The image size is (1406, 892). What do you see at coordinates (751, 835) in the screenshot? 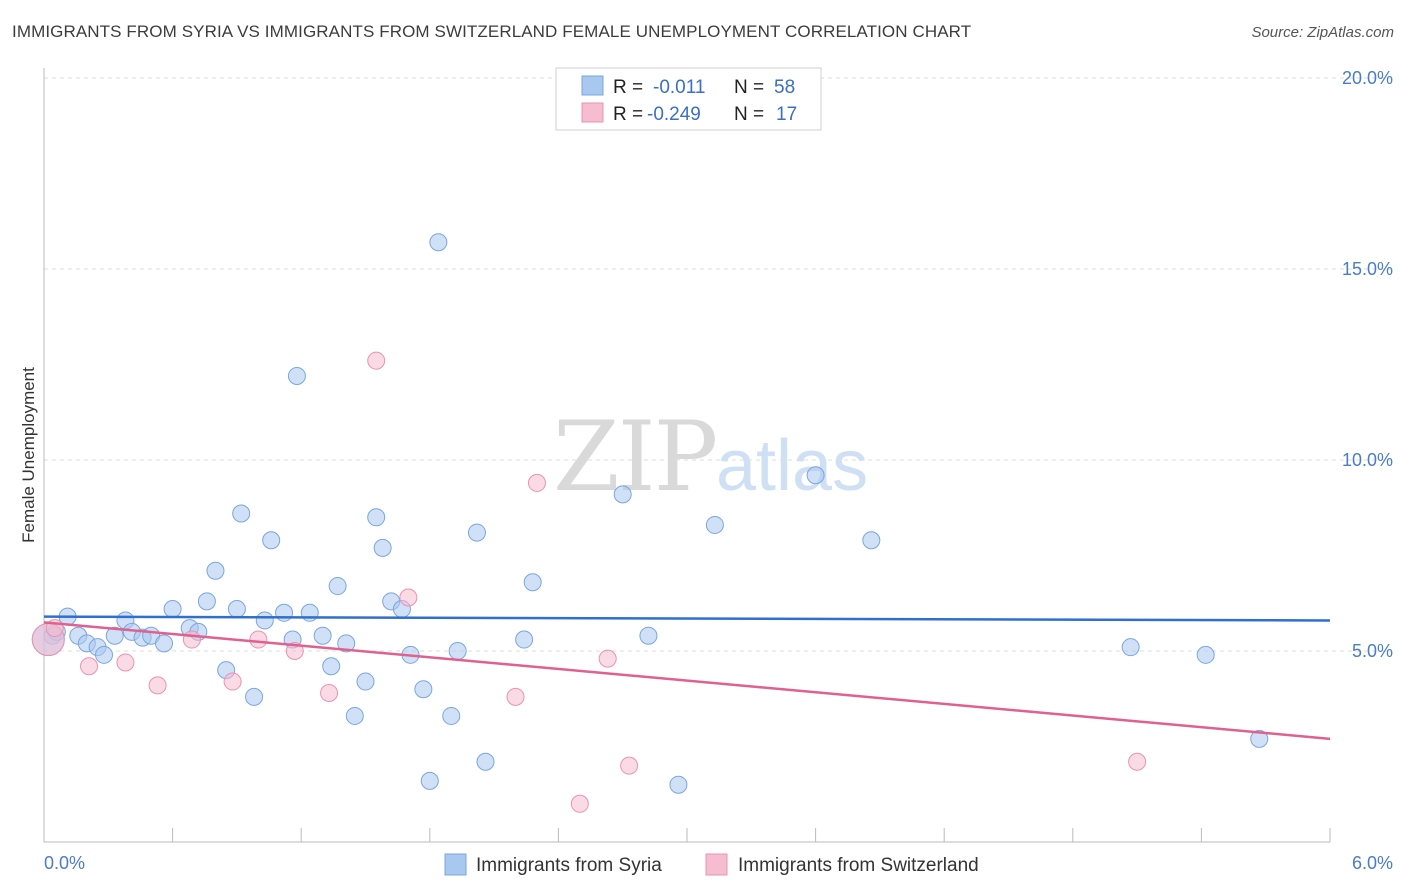
I see `x-axis-ticks` at bounding box center [751, 835].